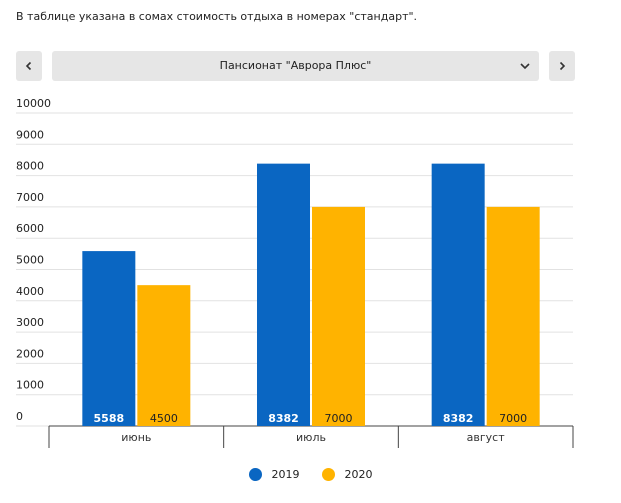  I want to click on legend-label: 2020, so click(358, 474).